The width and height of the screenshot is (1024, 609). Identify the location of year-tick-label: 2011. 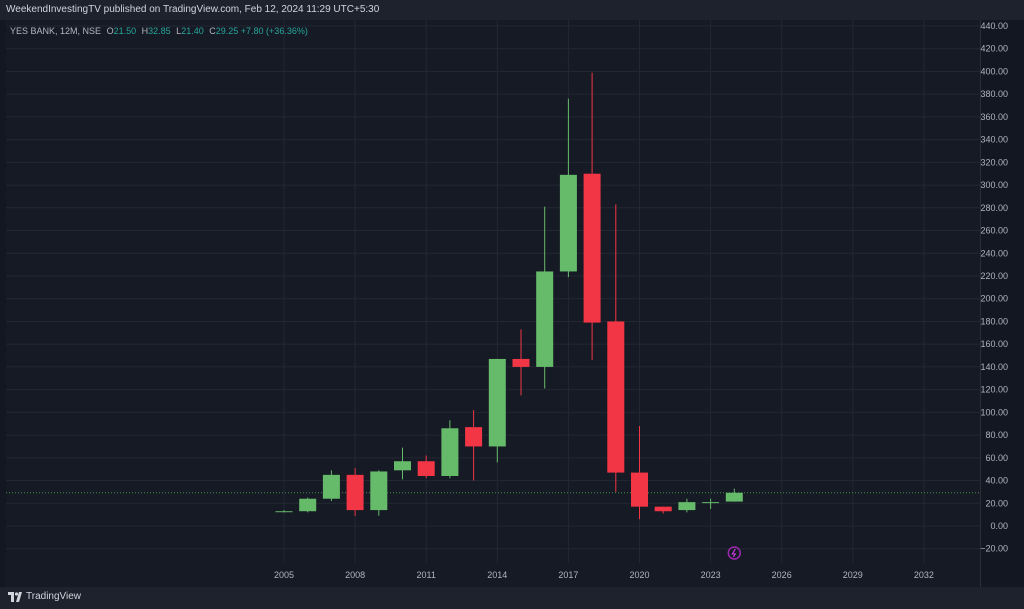
(426, 575).